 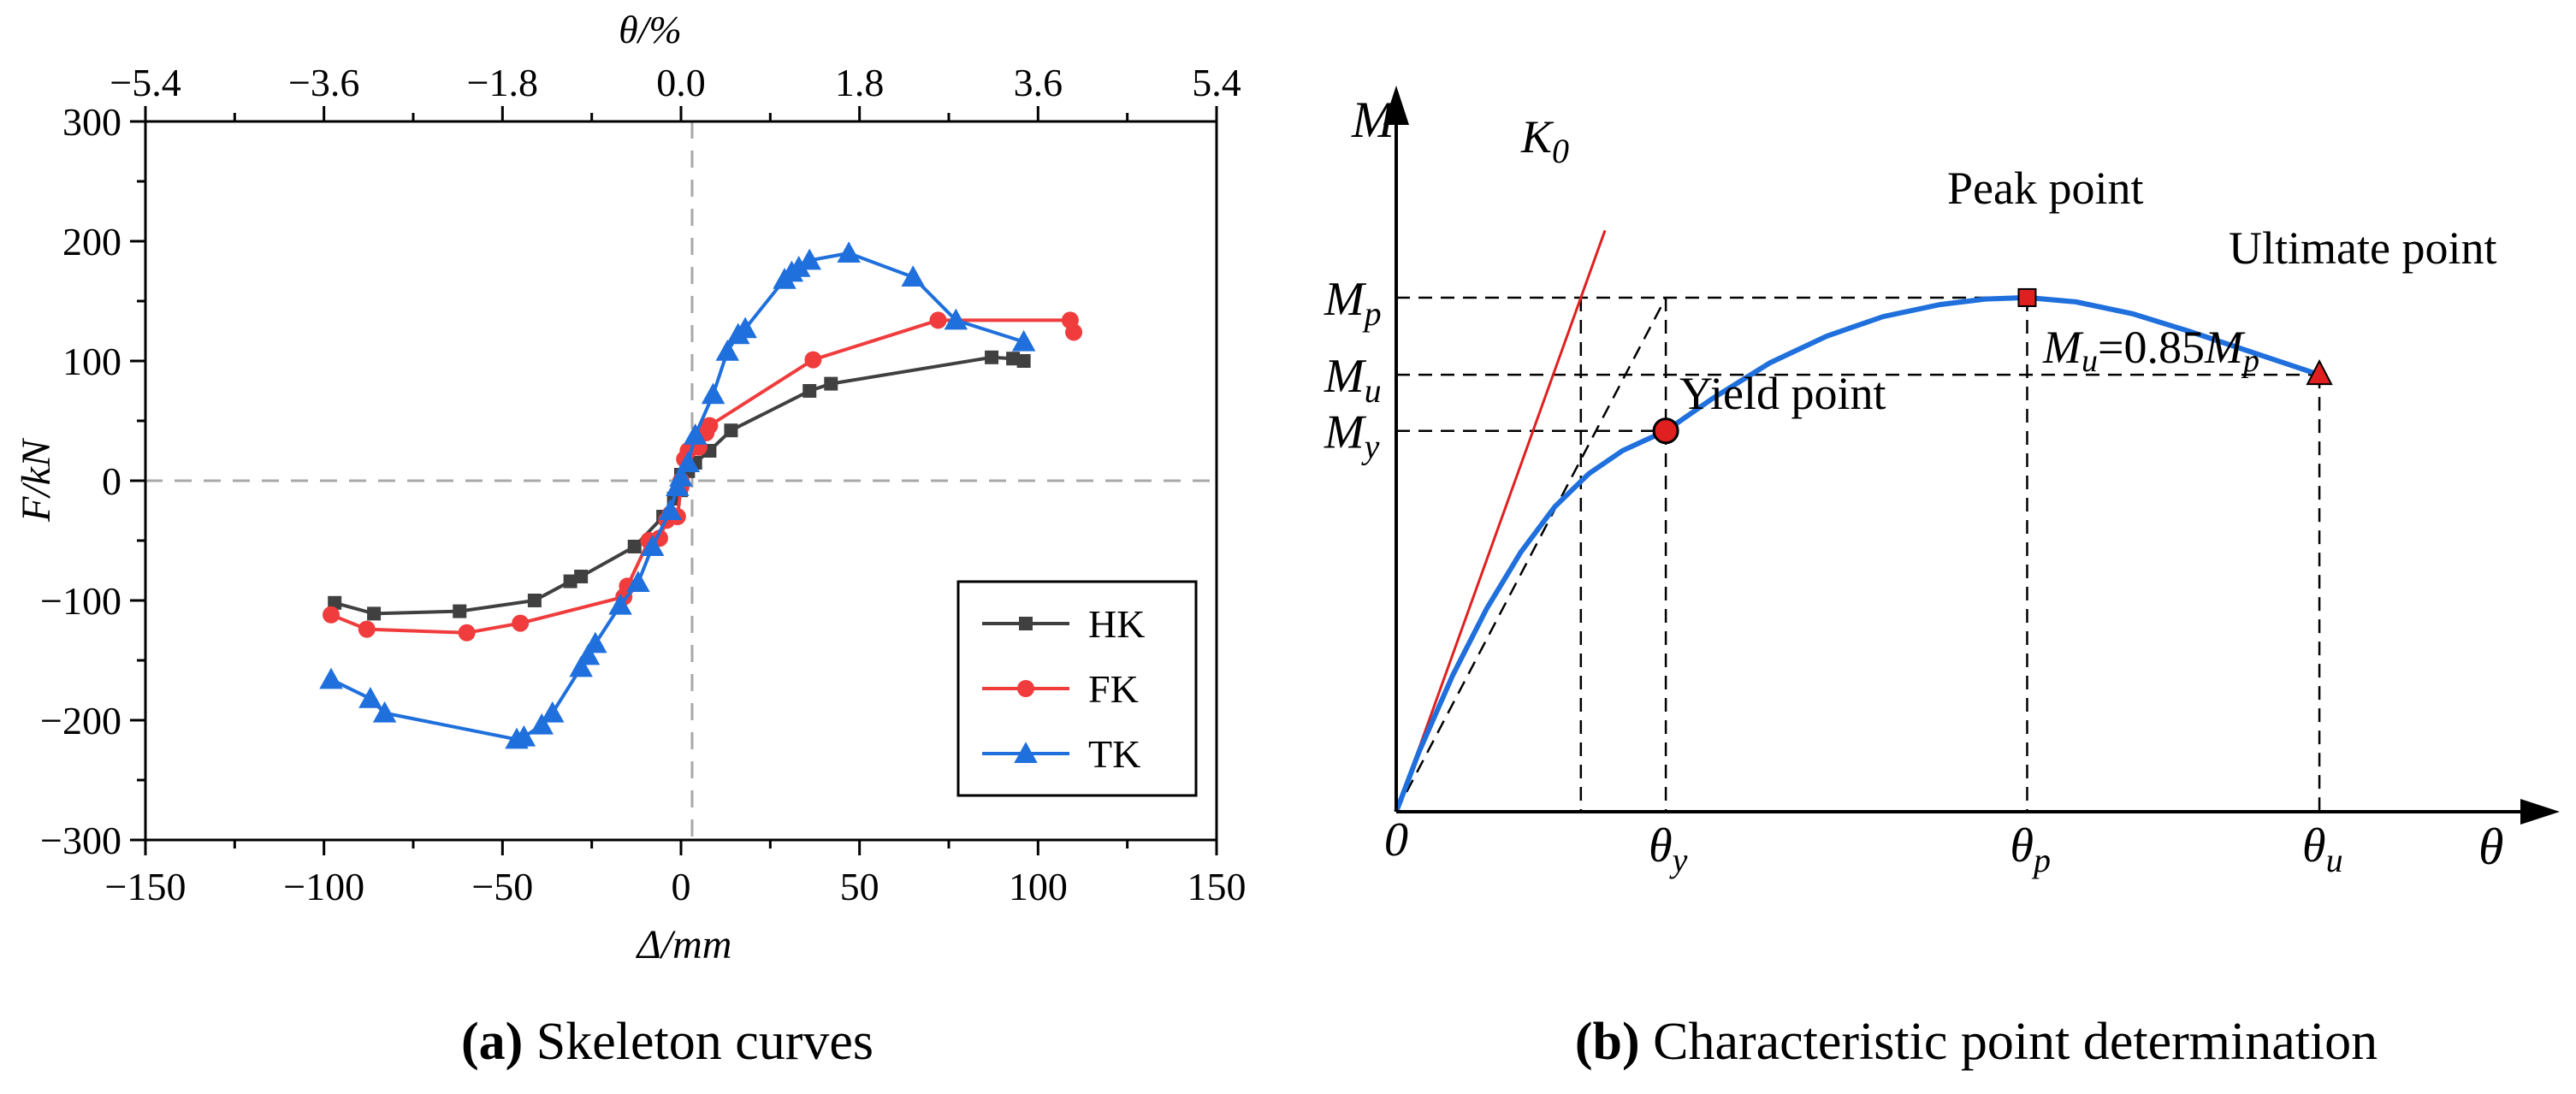 What do you see at coordinates (1993, 366) in the screenshot?
I see `panel-b-markers` at bounding box center [1993, 366].